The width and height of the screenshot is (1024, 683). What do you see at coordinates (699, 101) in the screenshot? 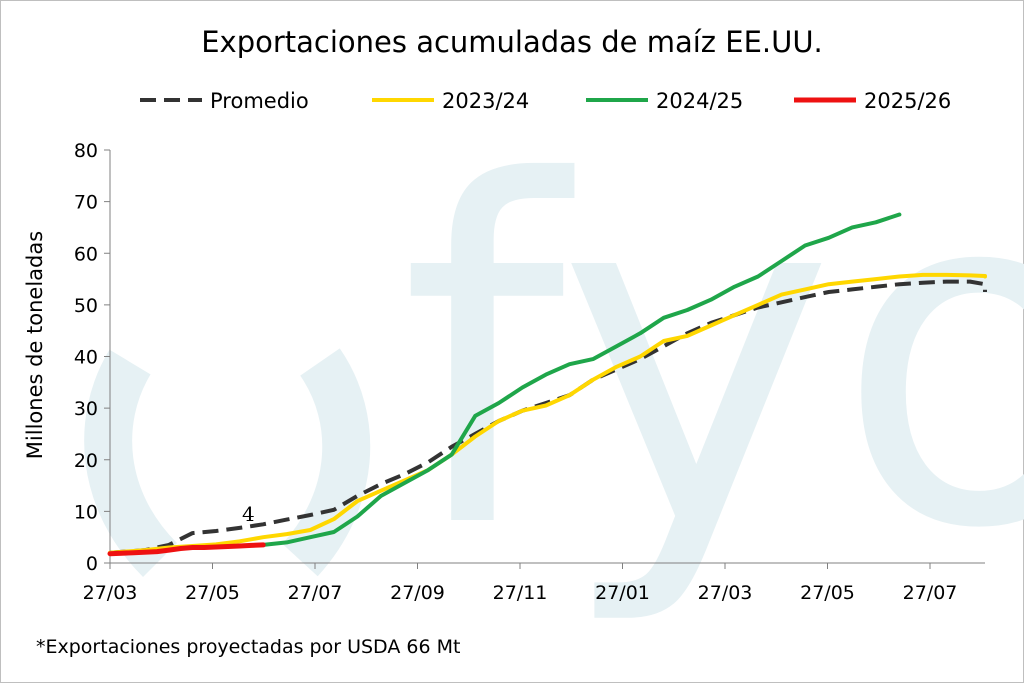
I see `legend-label: 2024/25` at bounding box center [699, 101].